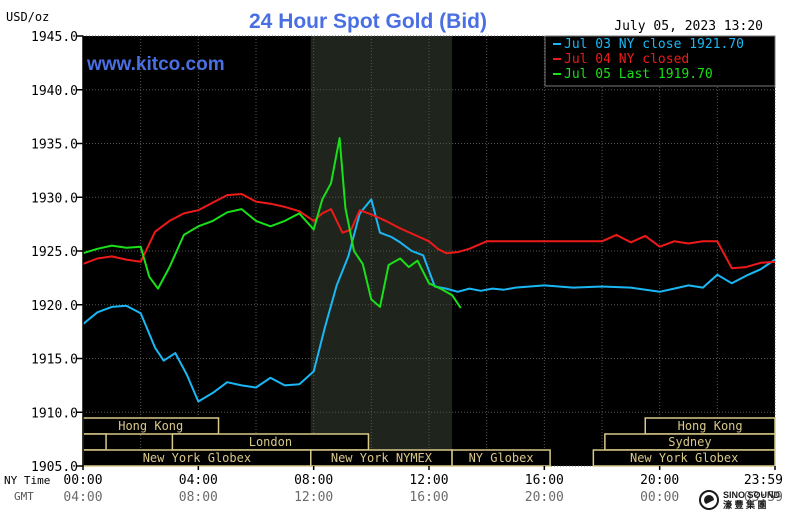  I want to click on y-tick-label: 1940.0, so click(54, 91).